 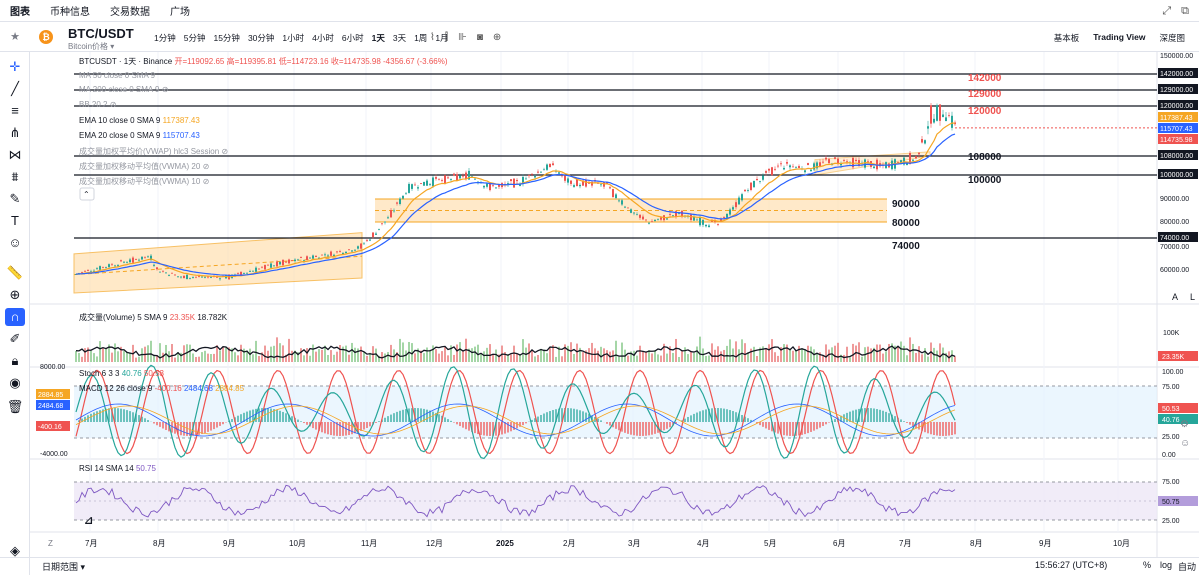 What do you see at coordinates (124, 89) in the screenshot?
I see `legend-ma200: MA 200 close 0 SMA 9 ⊘` at bounding box center [124, 89].